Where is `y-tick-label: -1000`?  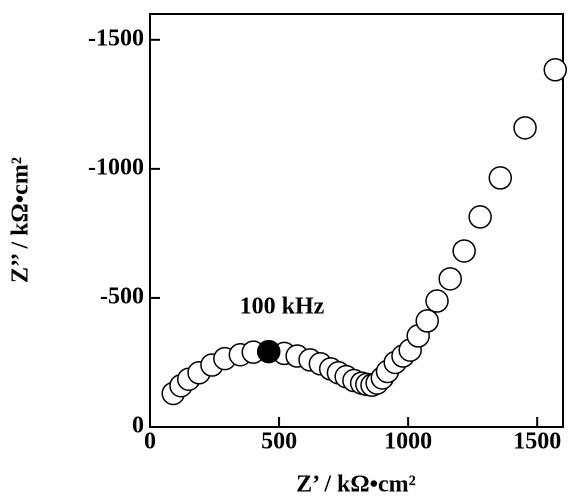
y-tick-label: -1000 is located at coordinates (116, 167).